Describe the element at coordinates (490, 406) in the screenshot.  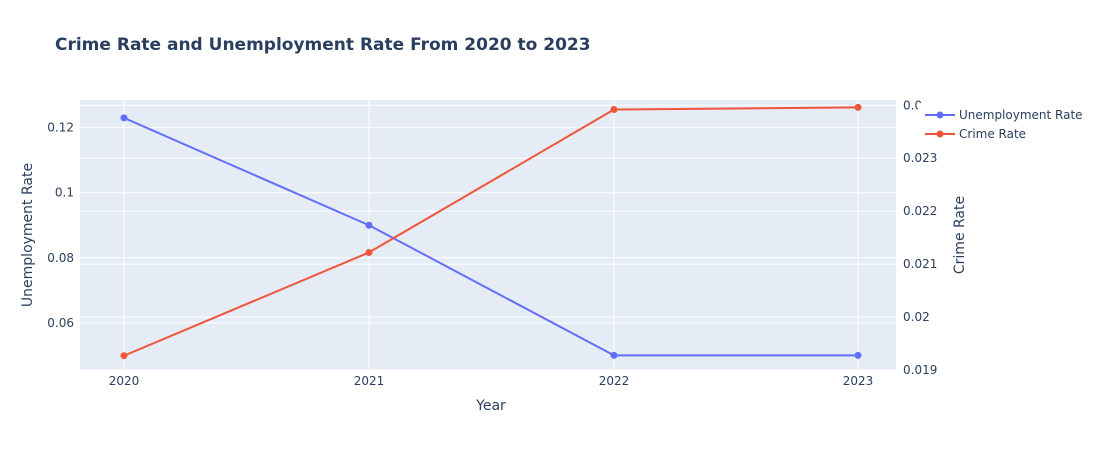
I see `x-axis-title: Year` at that location.